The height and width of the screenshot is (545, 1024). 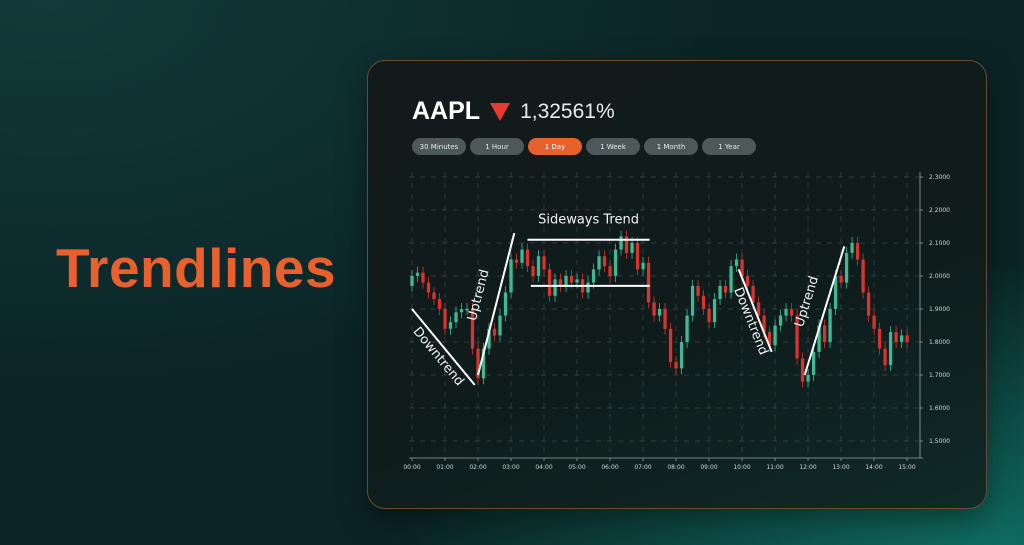 I want to click on trendline-label: Sideways Trend, so click(x=588, y=220).